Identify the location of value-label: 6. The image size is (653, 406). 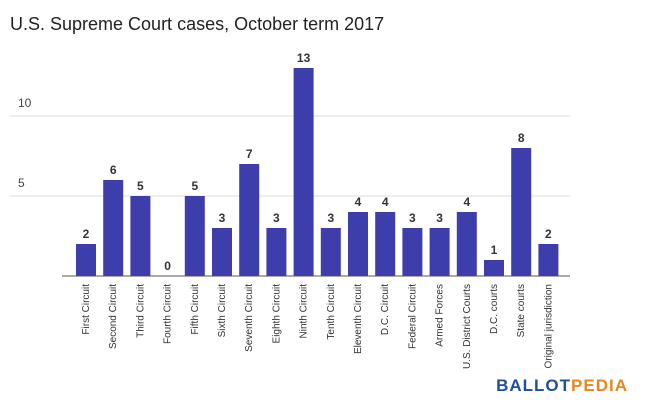
(113, 170).